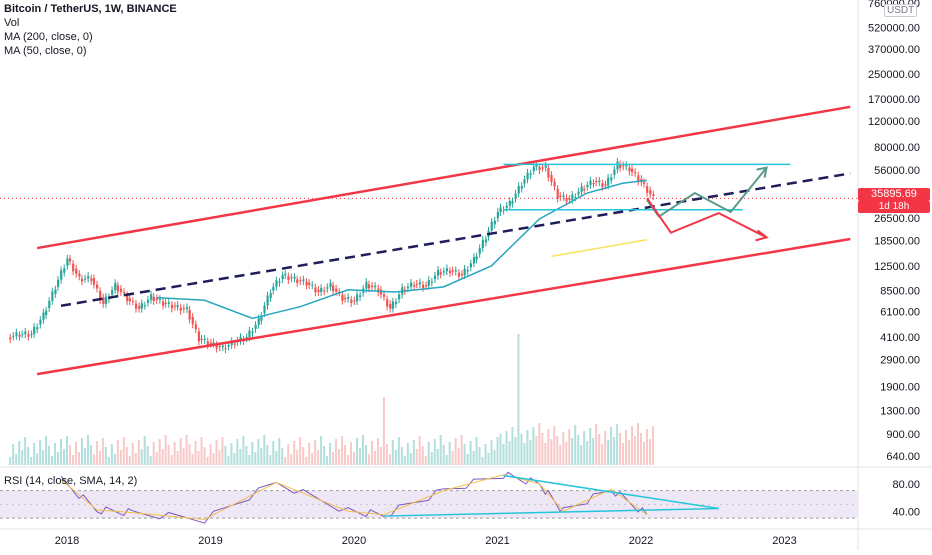 The height and width of the screenshot is (555, 932). What do you see at coordinates (895, 275) in the screenshot?
I see `price-axis-bg` at bounding box center [895, 275].